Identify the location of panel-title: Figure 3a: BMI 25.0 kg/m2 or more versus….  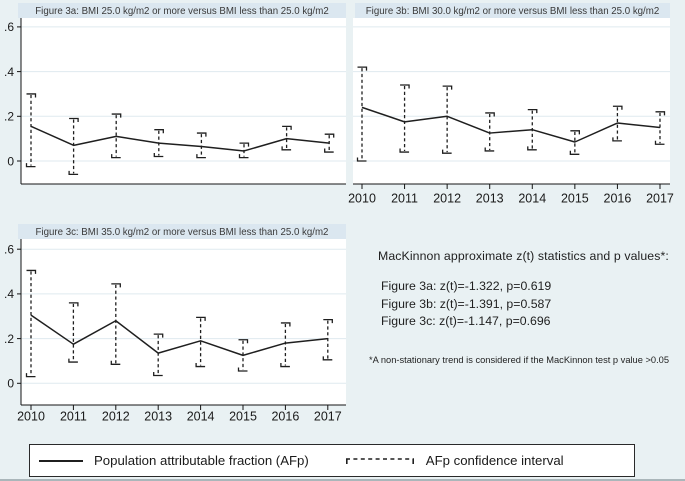
(181, 11).